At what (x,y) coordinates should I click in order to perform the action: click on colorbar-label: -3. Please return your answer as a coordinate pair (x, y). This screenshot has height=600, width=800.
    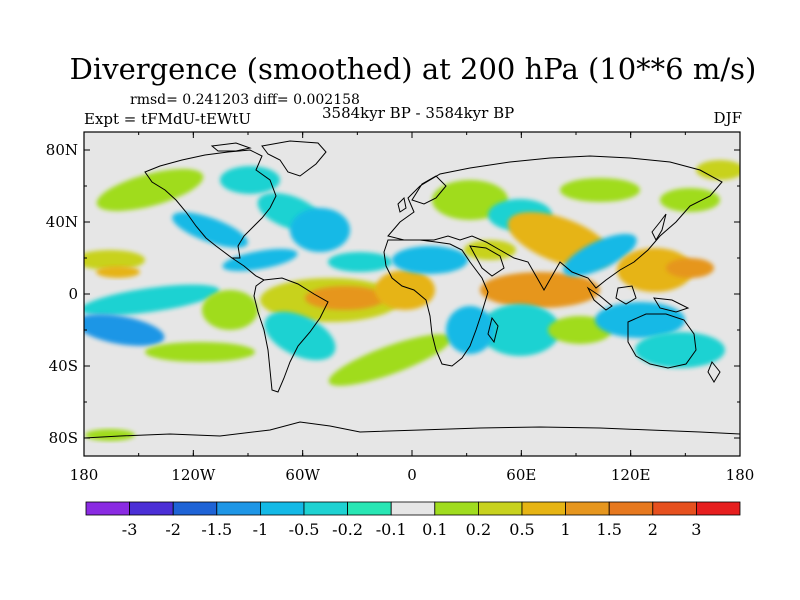
    Looking at the image, I should click on (130, 529).